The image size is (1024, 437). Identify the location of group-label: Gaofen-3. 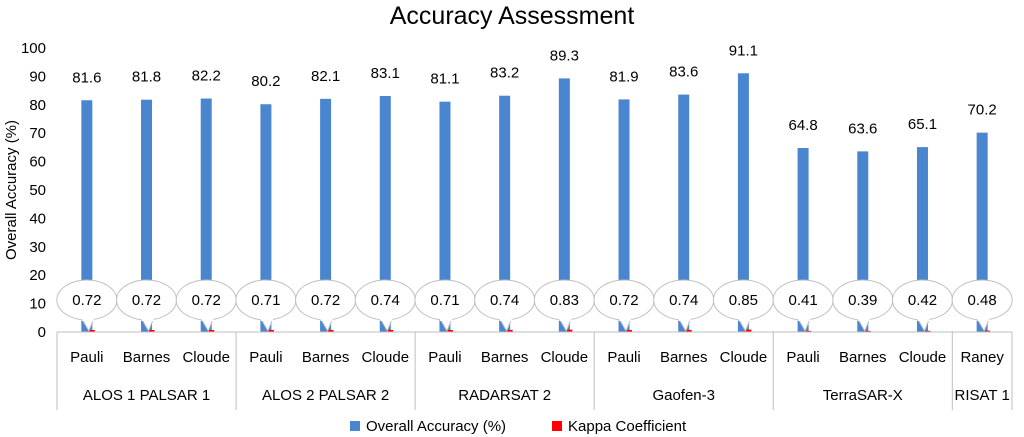
(683, 395).